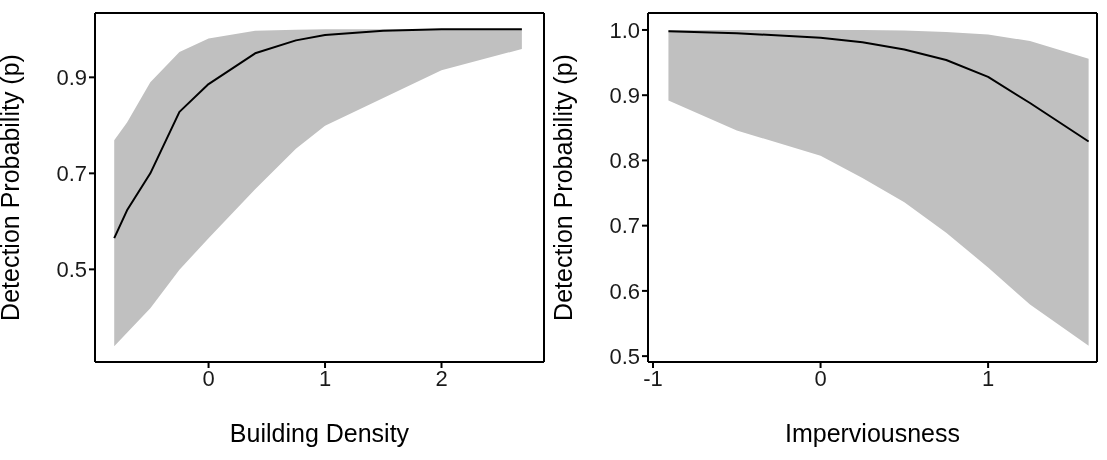 The width and height of the screenshot is (1107, 460). What do you see at coordinates (878, 86) in the screenshot?
I see `line-series` at bounding box center [878, 86].